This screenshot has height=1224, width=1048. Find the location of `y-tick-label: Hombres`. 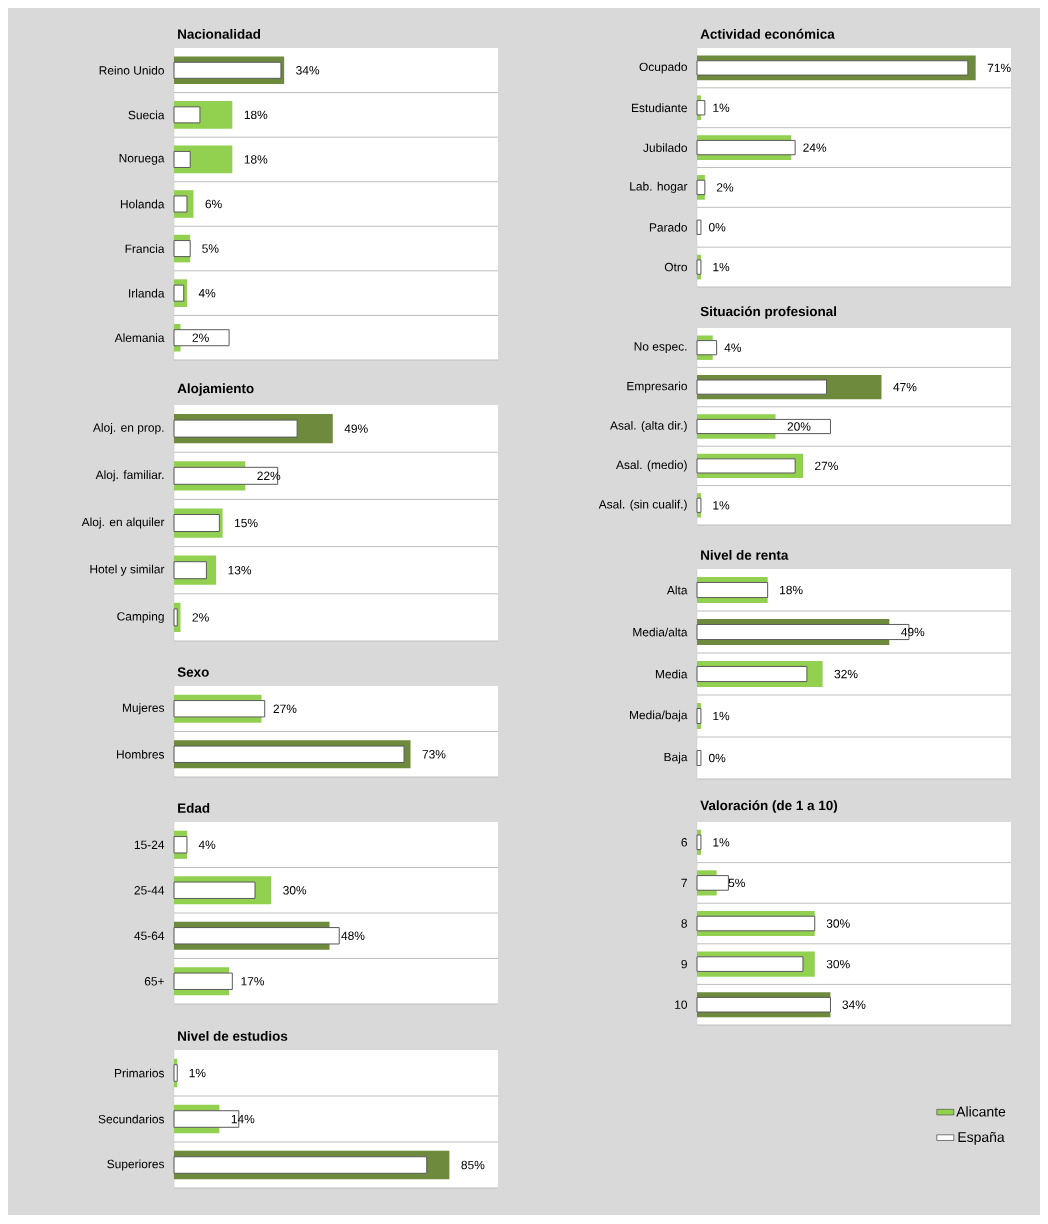

y-tick-label: Hombres is located at coordinates (140, 754).